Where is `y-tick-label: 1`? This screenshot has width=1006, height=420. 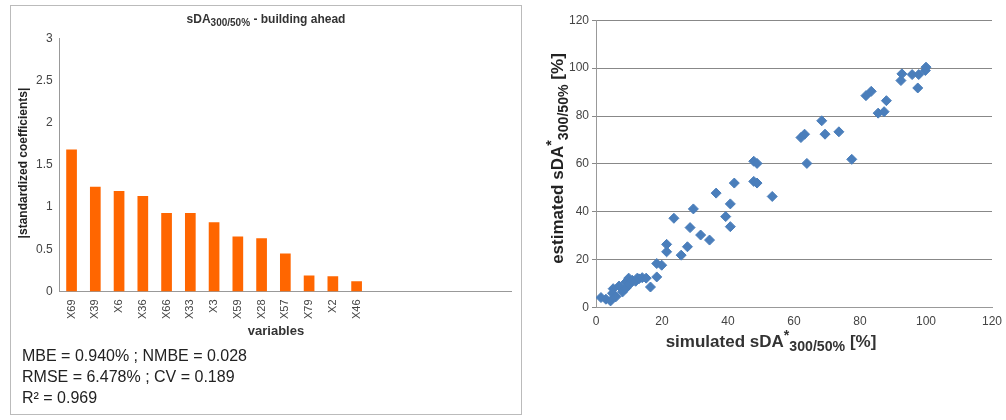 y-tick-label: 1 is located at coordinates (49, 206).